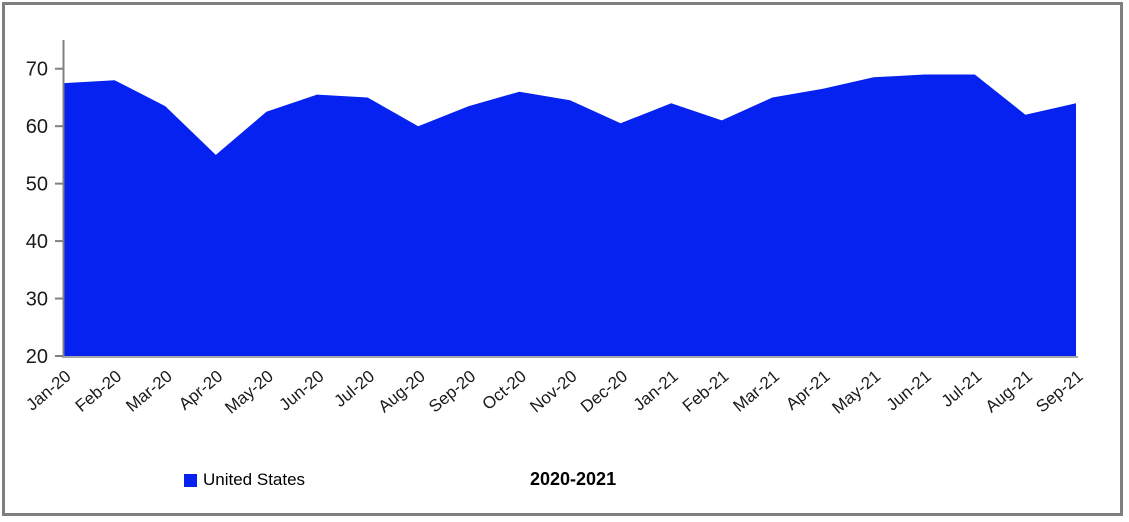 The height and width of the screenshot is (522, 1129). I want to click on x-tick-label: Aug-20, so click(402, 392).